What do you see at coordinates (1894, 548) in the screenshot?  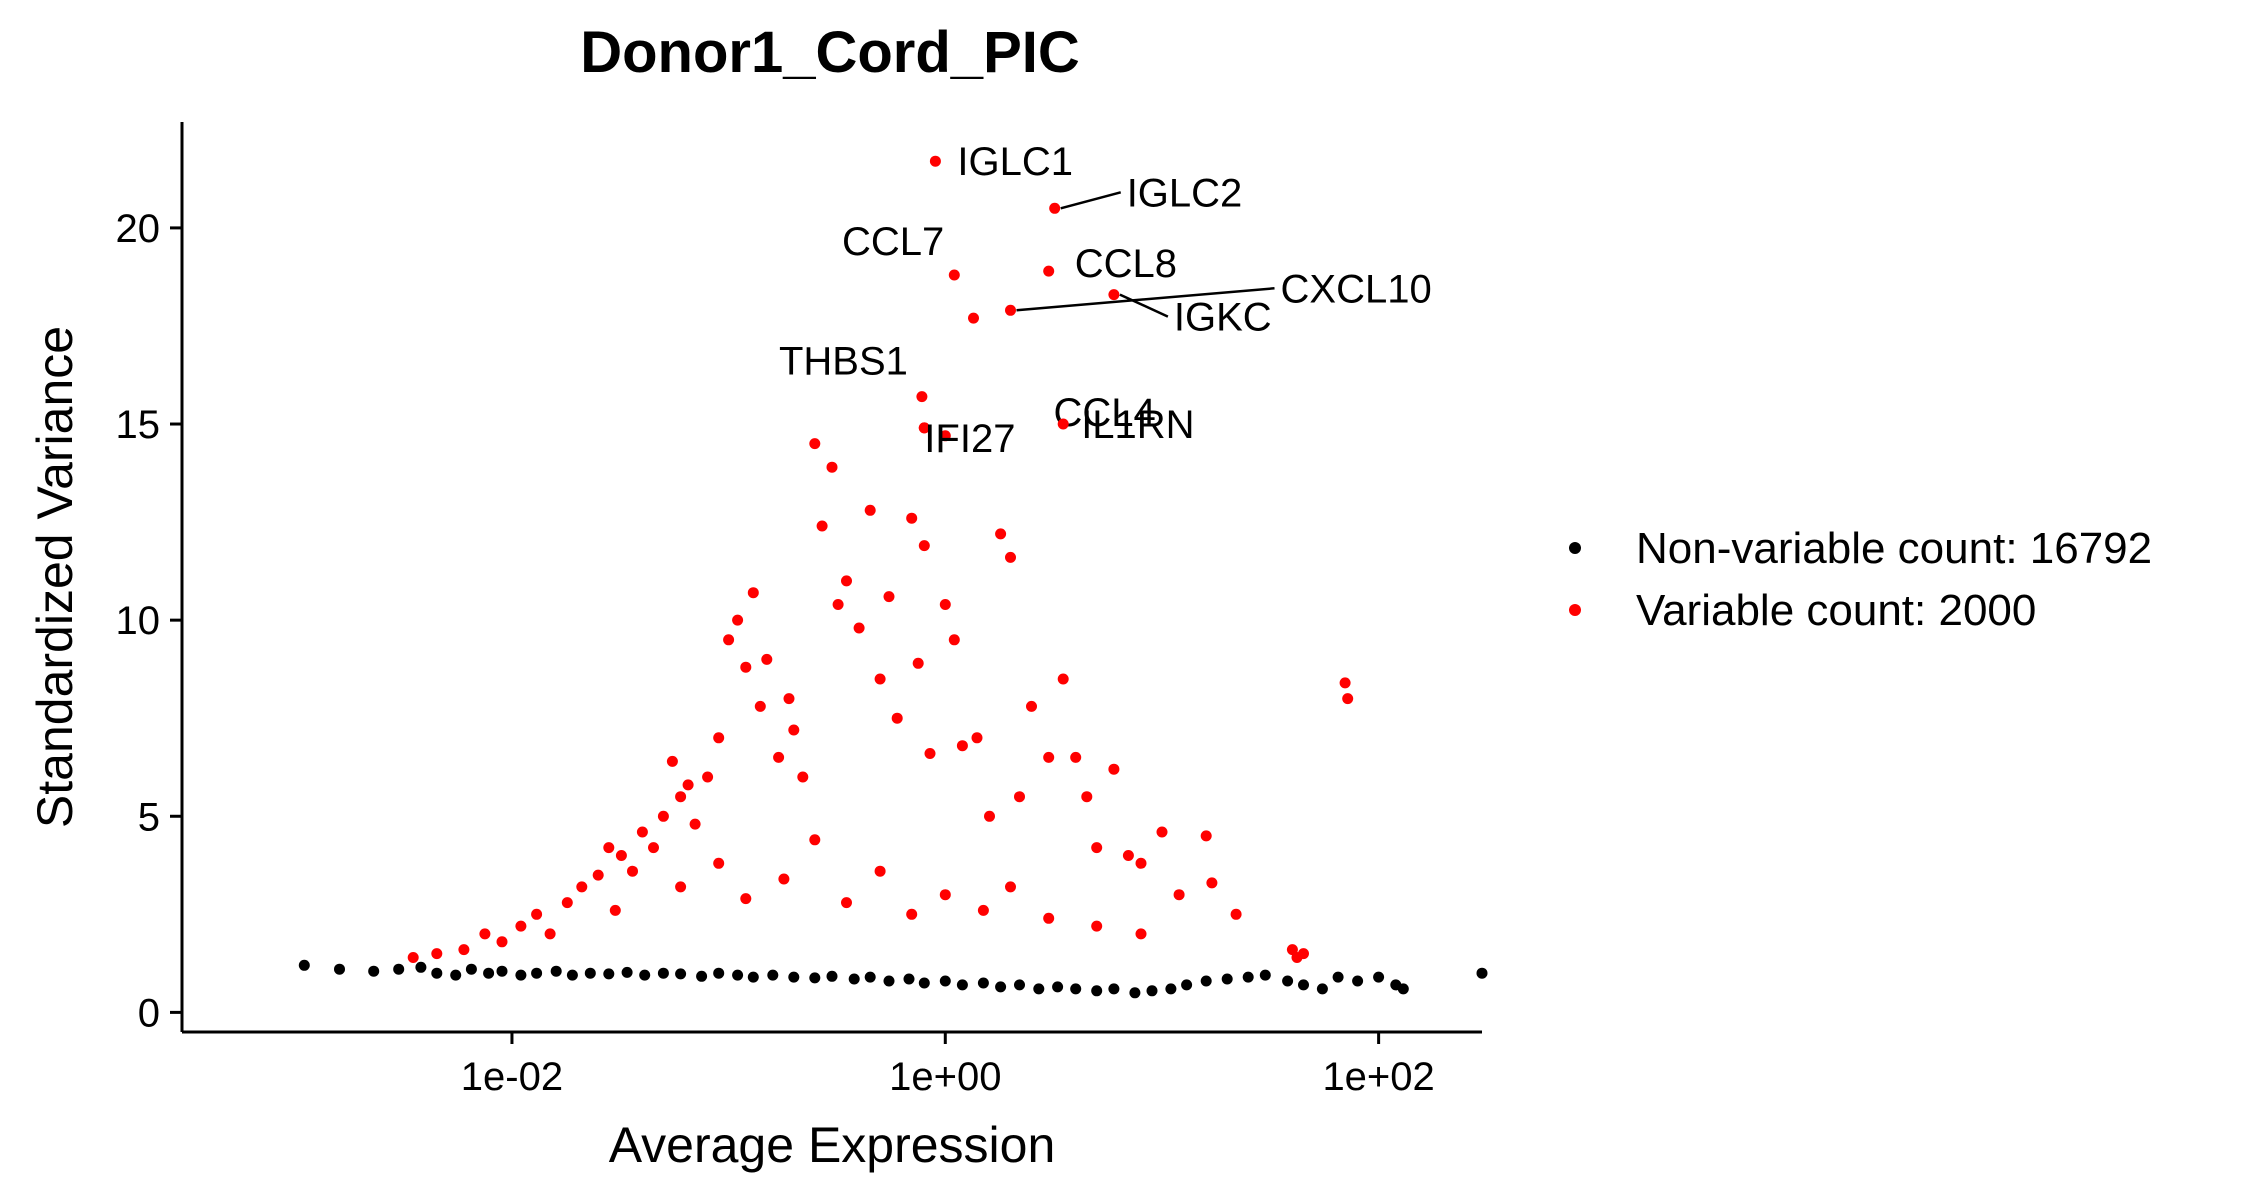 I see `legend-label-nonvariable: Non-variable count: 16792` at bounding box center [1894, 548].